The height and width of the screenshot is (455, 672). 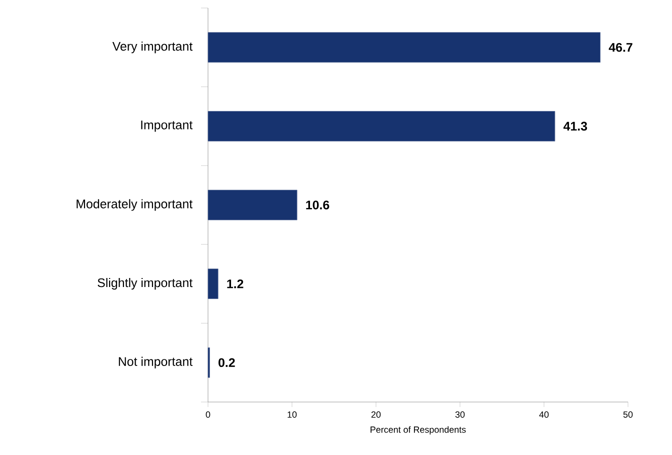 I want to click on data-label: 10.6, so click(x=318, y=205).